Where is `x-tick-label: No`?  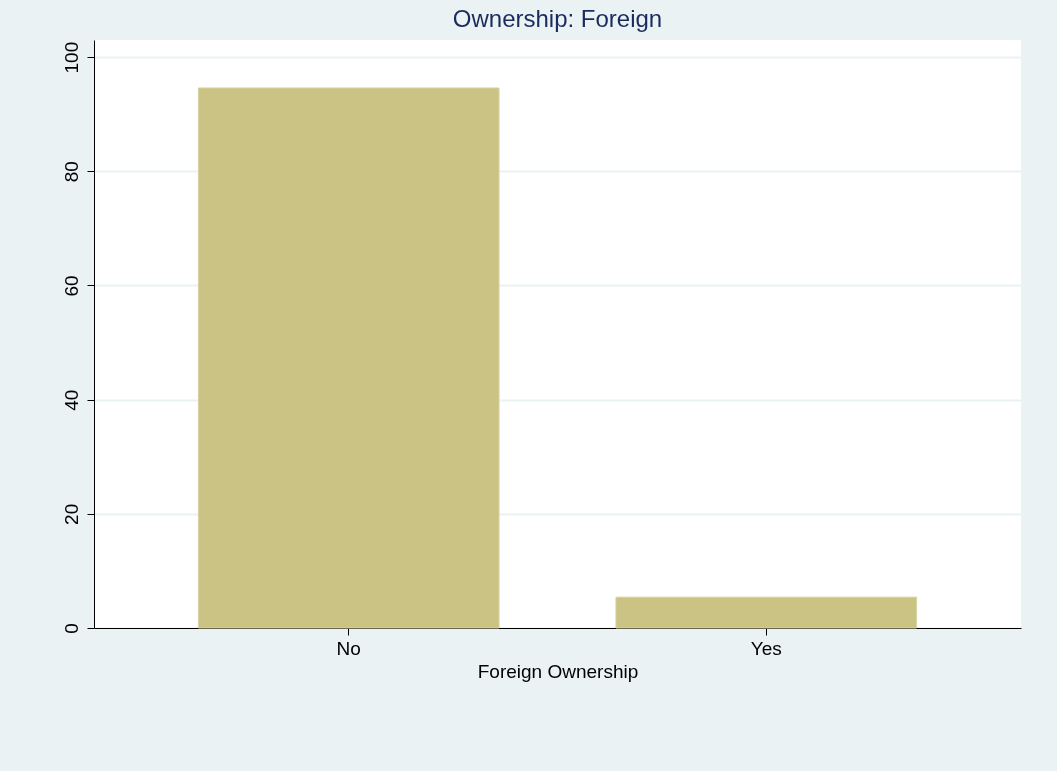 x-tick-label: No is located at coordinates (348, 648).